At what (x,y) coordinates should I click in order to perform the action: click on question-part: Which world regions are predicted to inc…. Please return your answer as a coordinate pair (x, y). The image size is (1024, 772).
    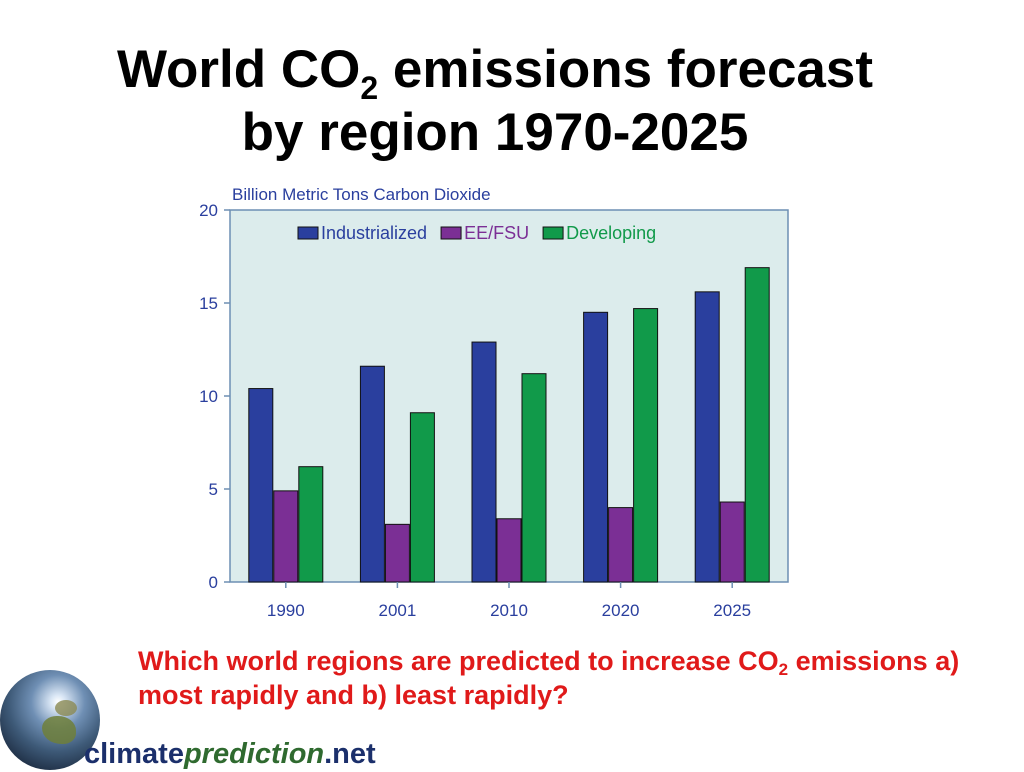
    Looking at the image, I should click on (458, 661).